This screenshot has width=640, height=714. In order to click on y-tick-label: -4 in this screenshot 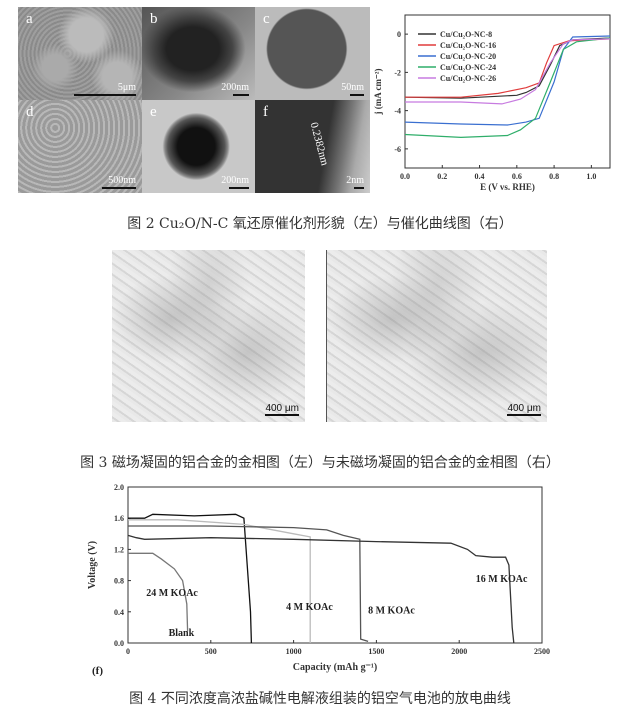, I will do `click(397, 111)`.